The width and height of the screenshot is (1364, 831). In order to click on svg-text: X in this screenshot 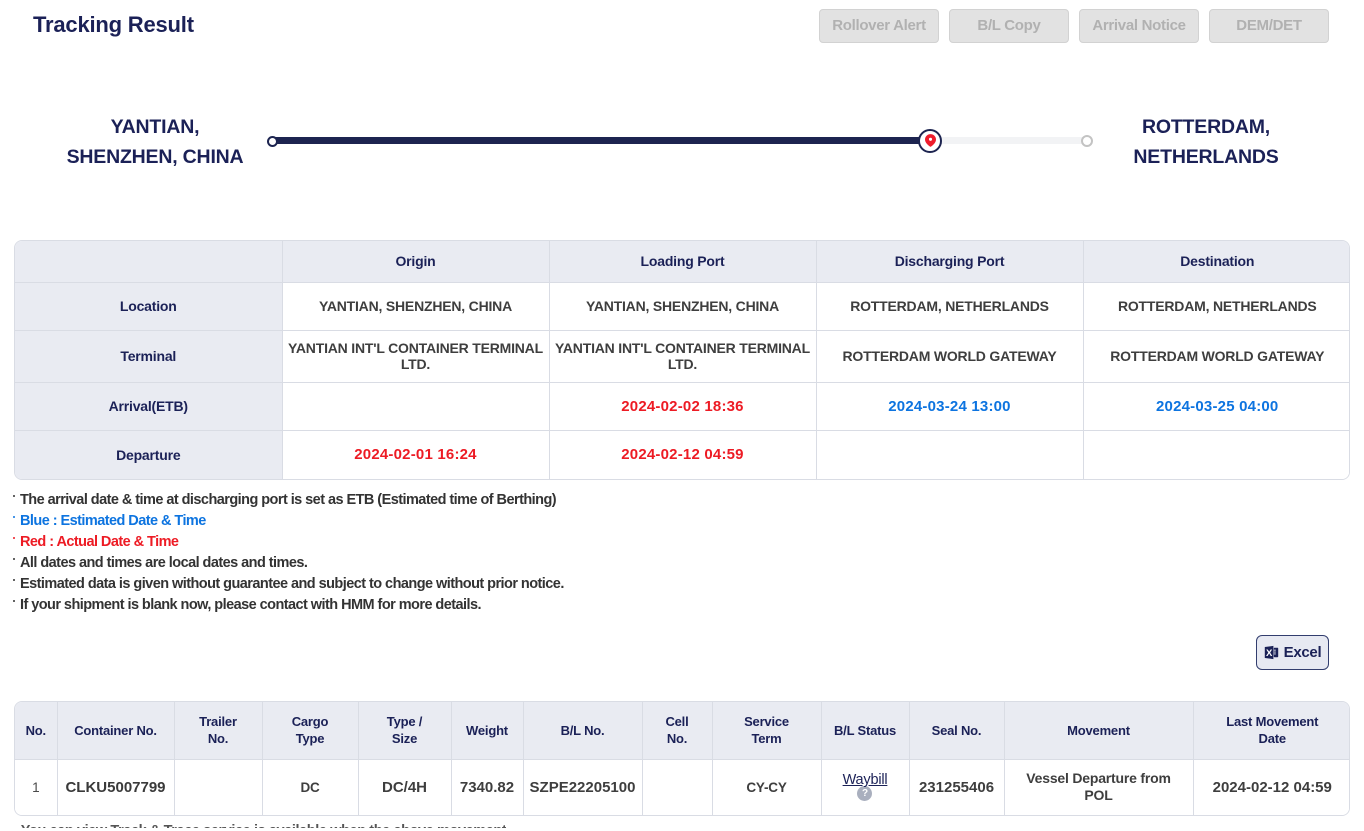, I will do `click(1269, 653)`.